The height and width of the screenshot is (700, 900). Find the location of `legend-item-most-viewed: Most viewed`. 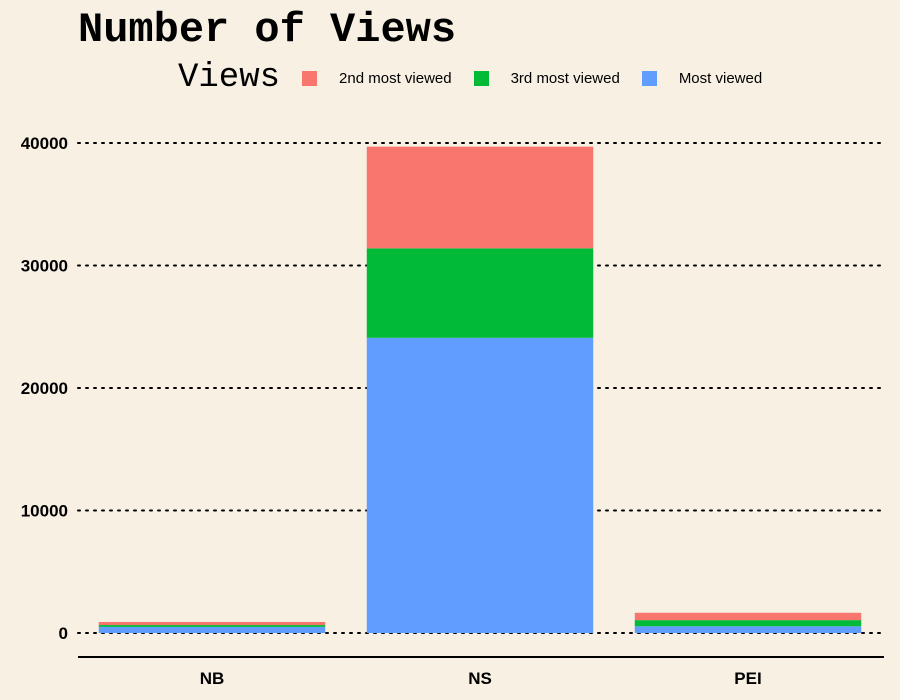

legend-item-most-viewed: Most viewed is located at coordinates (702, 78).